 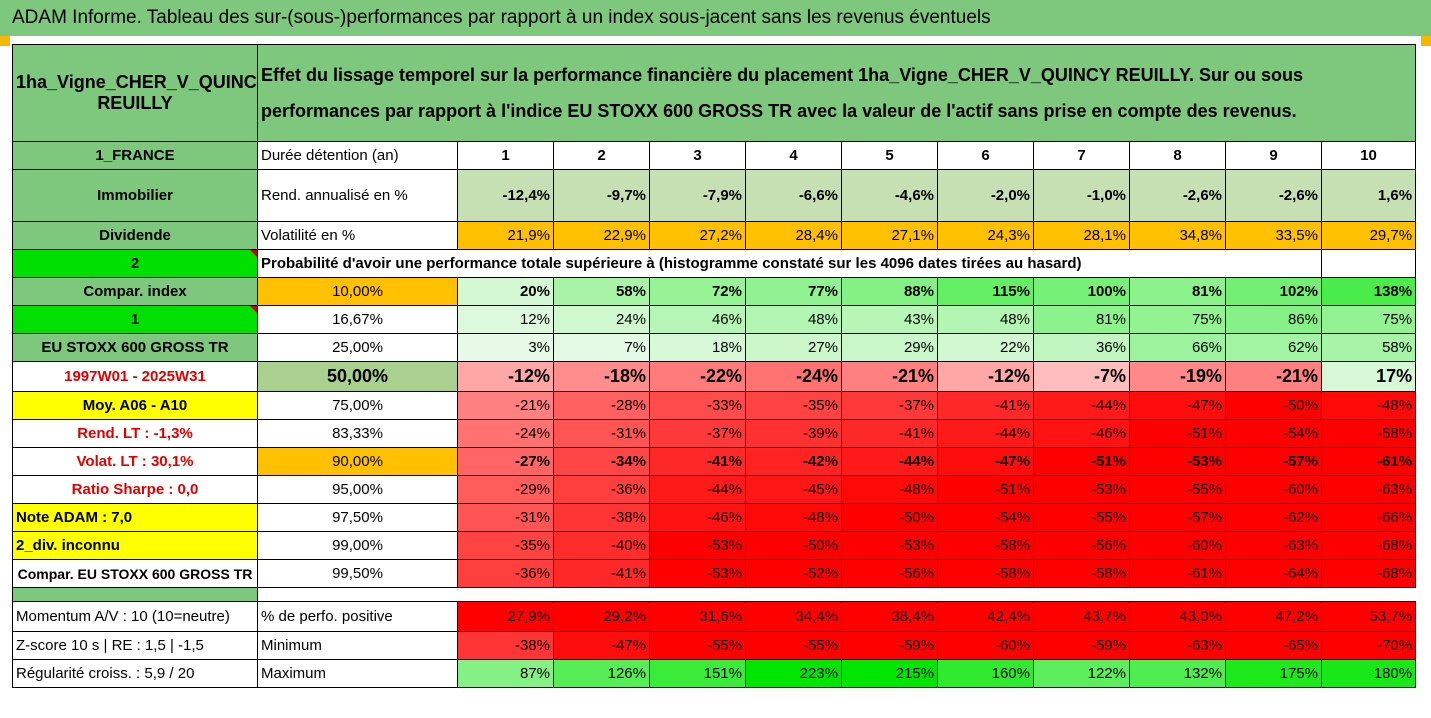 I want to click on left-label-note-adam: Note ADAM : 7,0, so click(x=135, y=517).